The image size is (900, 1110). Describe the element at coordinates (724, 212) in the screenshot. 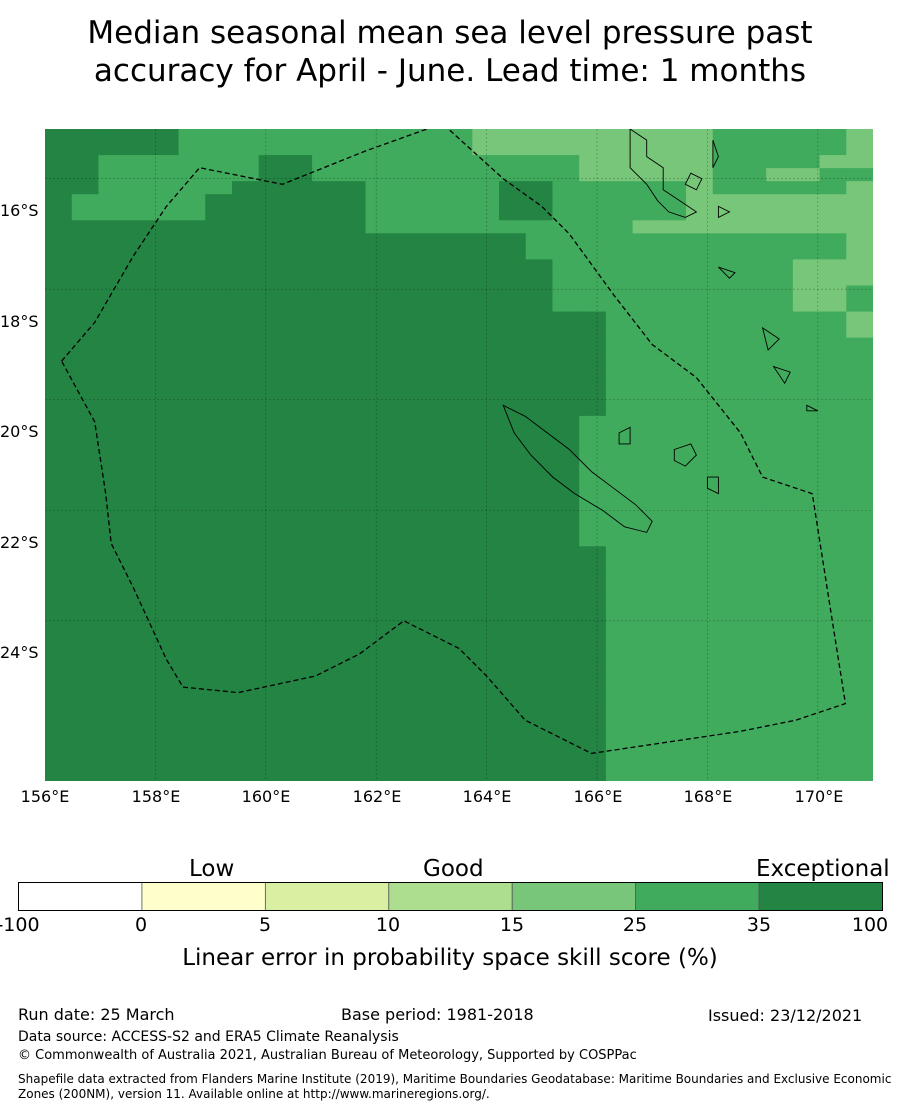

I see `coastline` at that location.